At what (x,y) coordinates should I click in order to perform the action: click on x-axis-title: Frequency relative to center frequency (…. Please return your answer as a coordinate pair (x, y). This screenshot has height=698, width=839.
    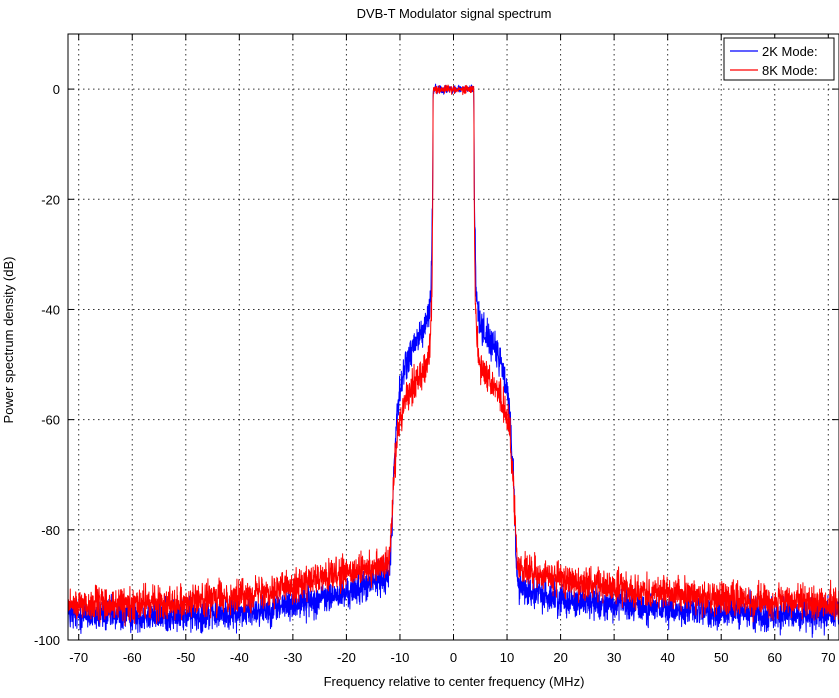
    Looking at the image, I should click on (454, 681).